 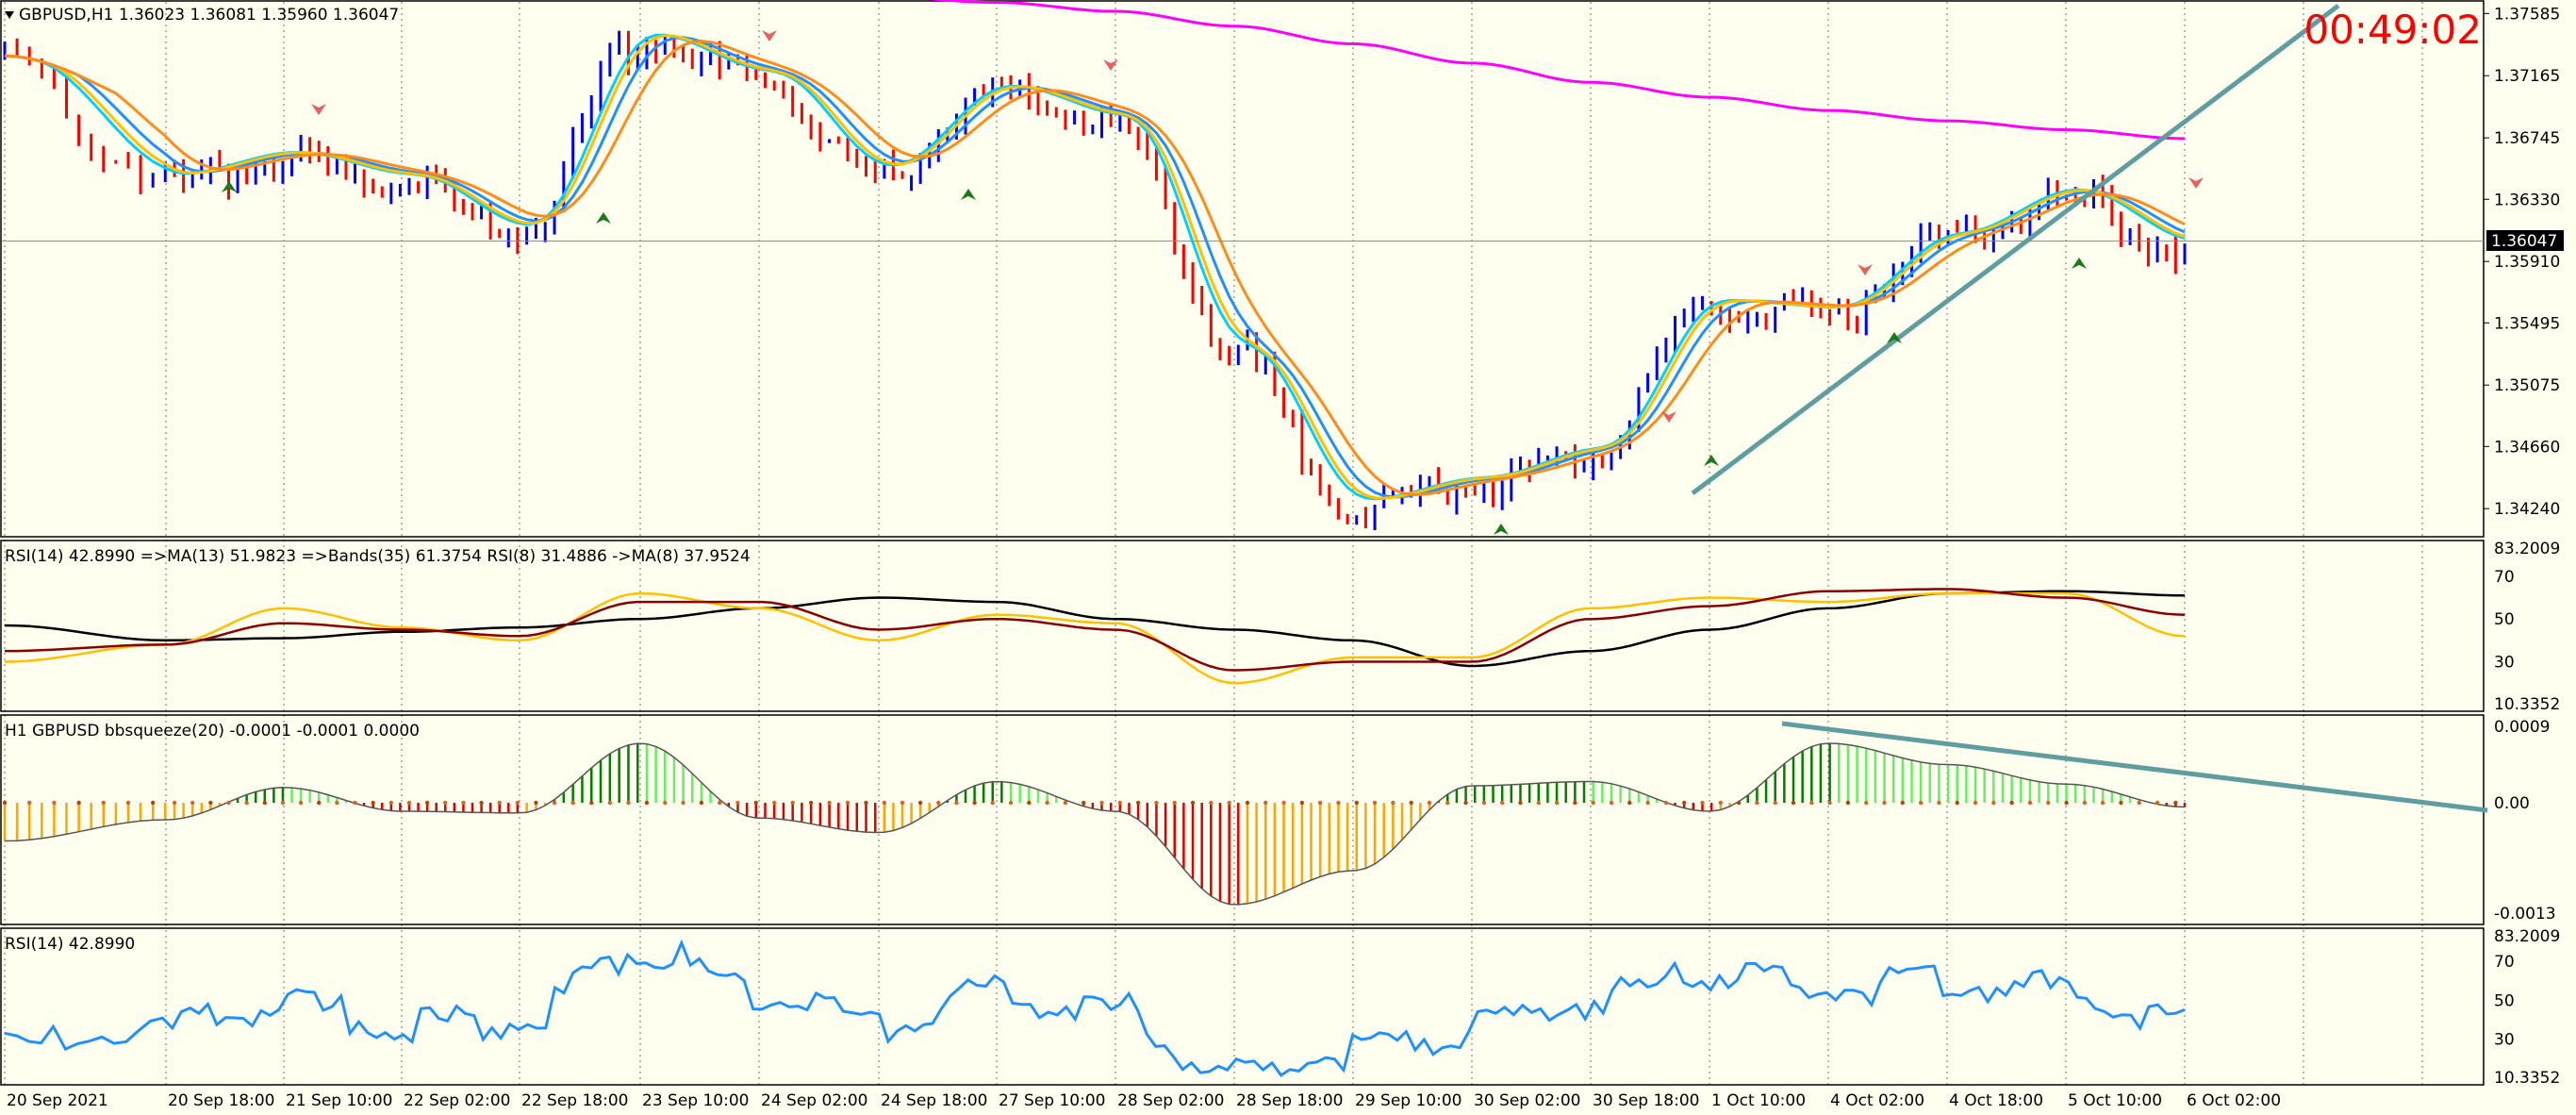 What do you see at coordinates (2504, 1040) in the screenshot?
I see `rsi-axis-label: 30` at bounding box center [2504, 1040].